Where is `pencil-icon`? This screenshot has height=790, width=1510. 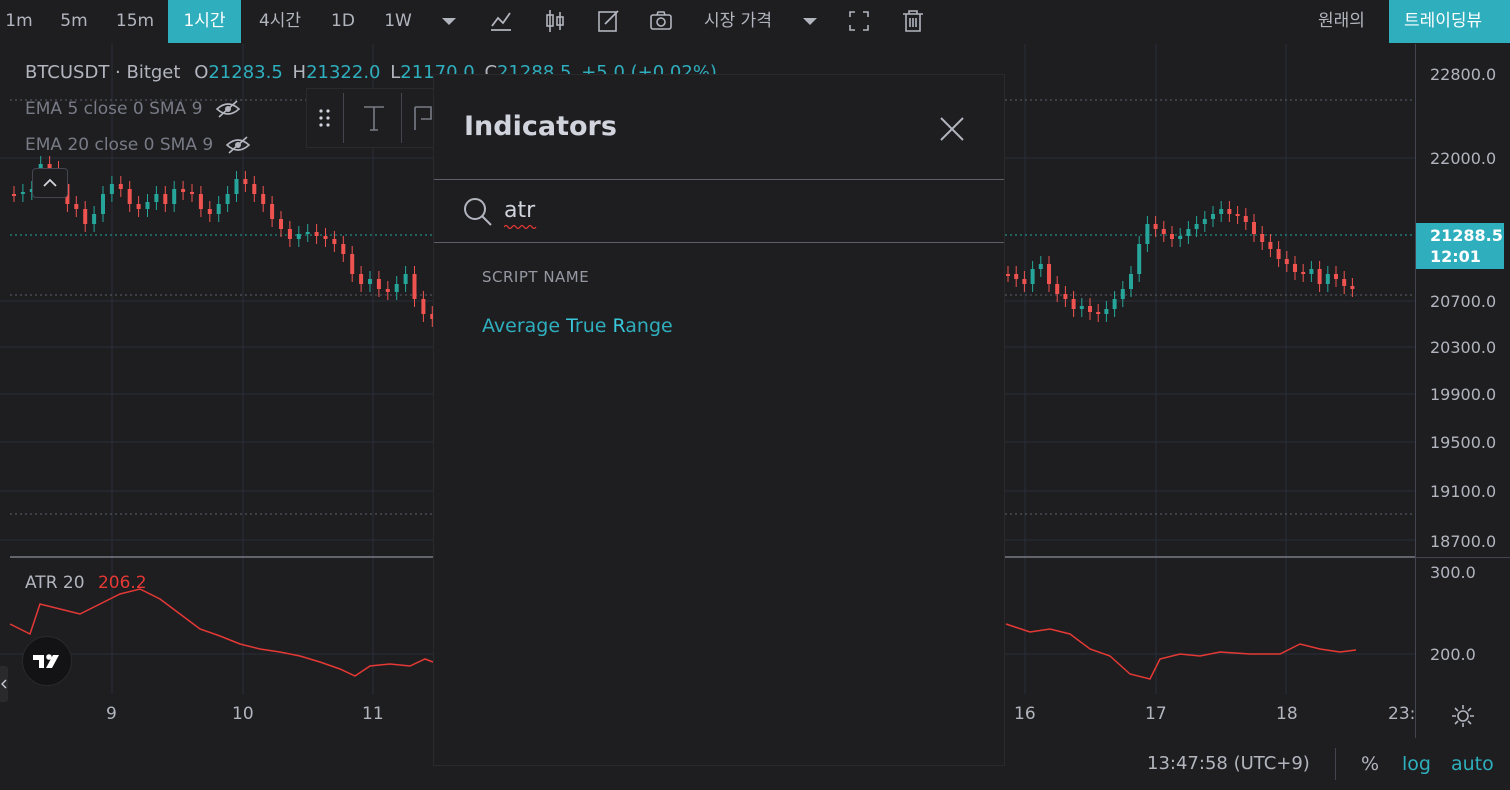
pencil-icon is located at coordinates (609, 21).